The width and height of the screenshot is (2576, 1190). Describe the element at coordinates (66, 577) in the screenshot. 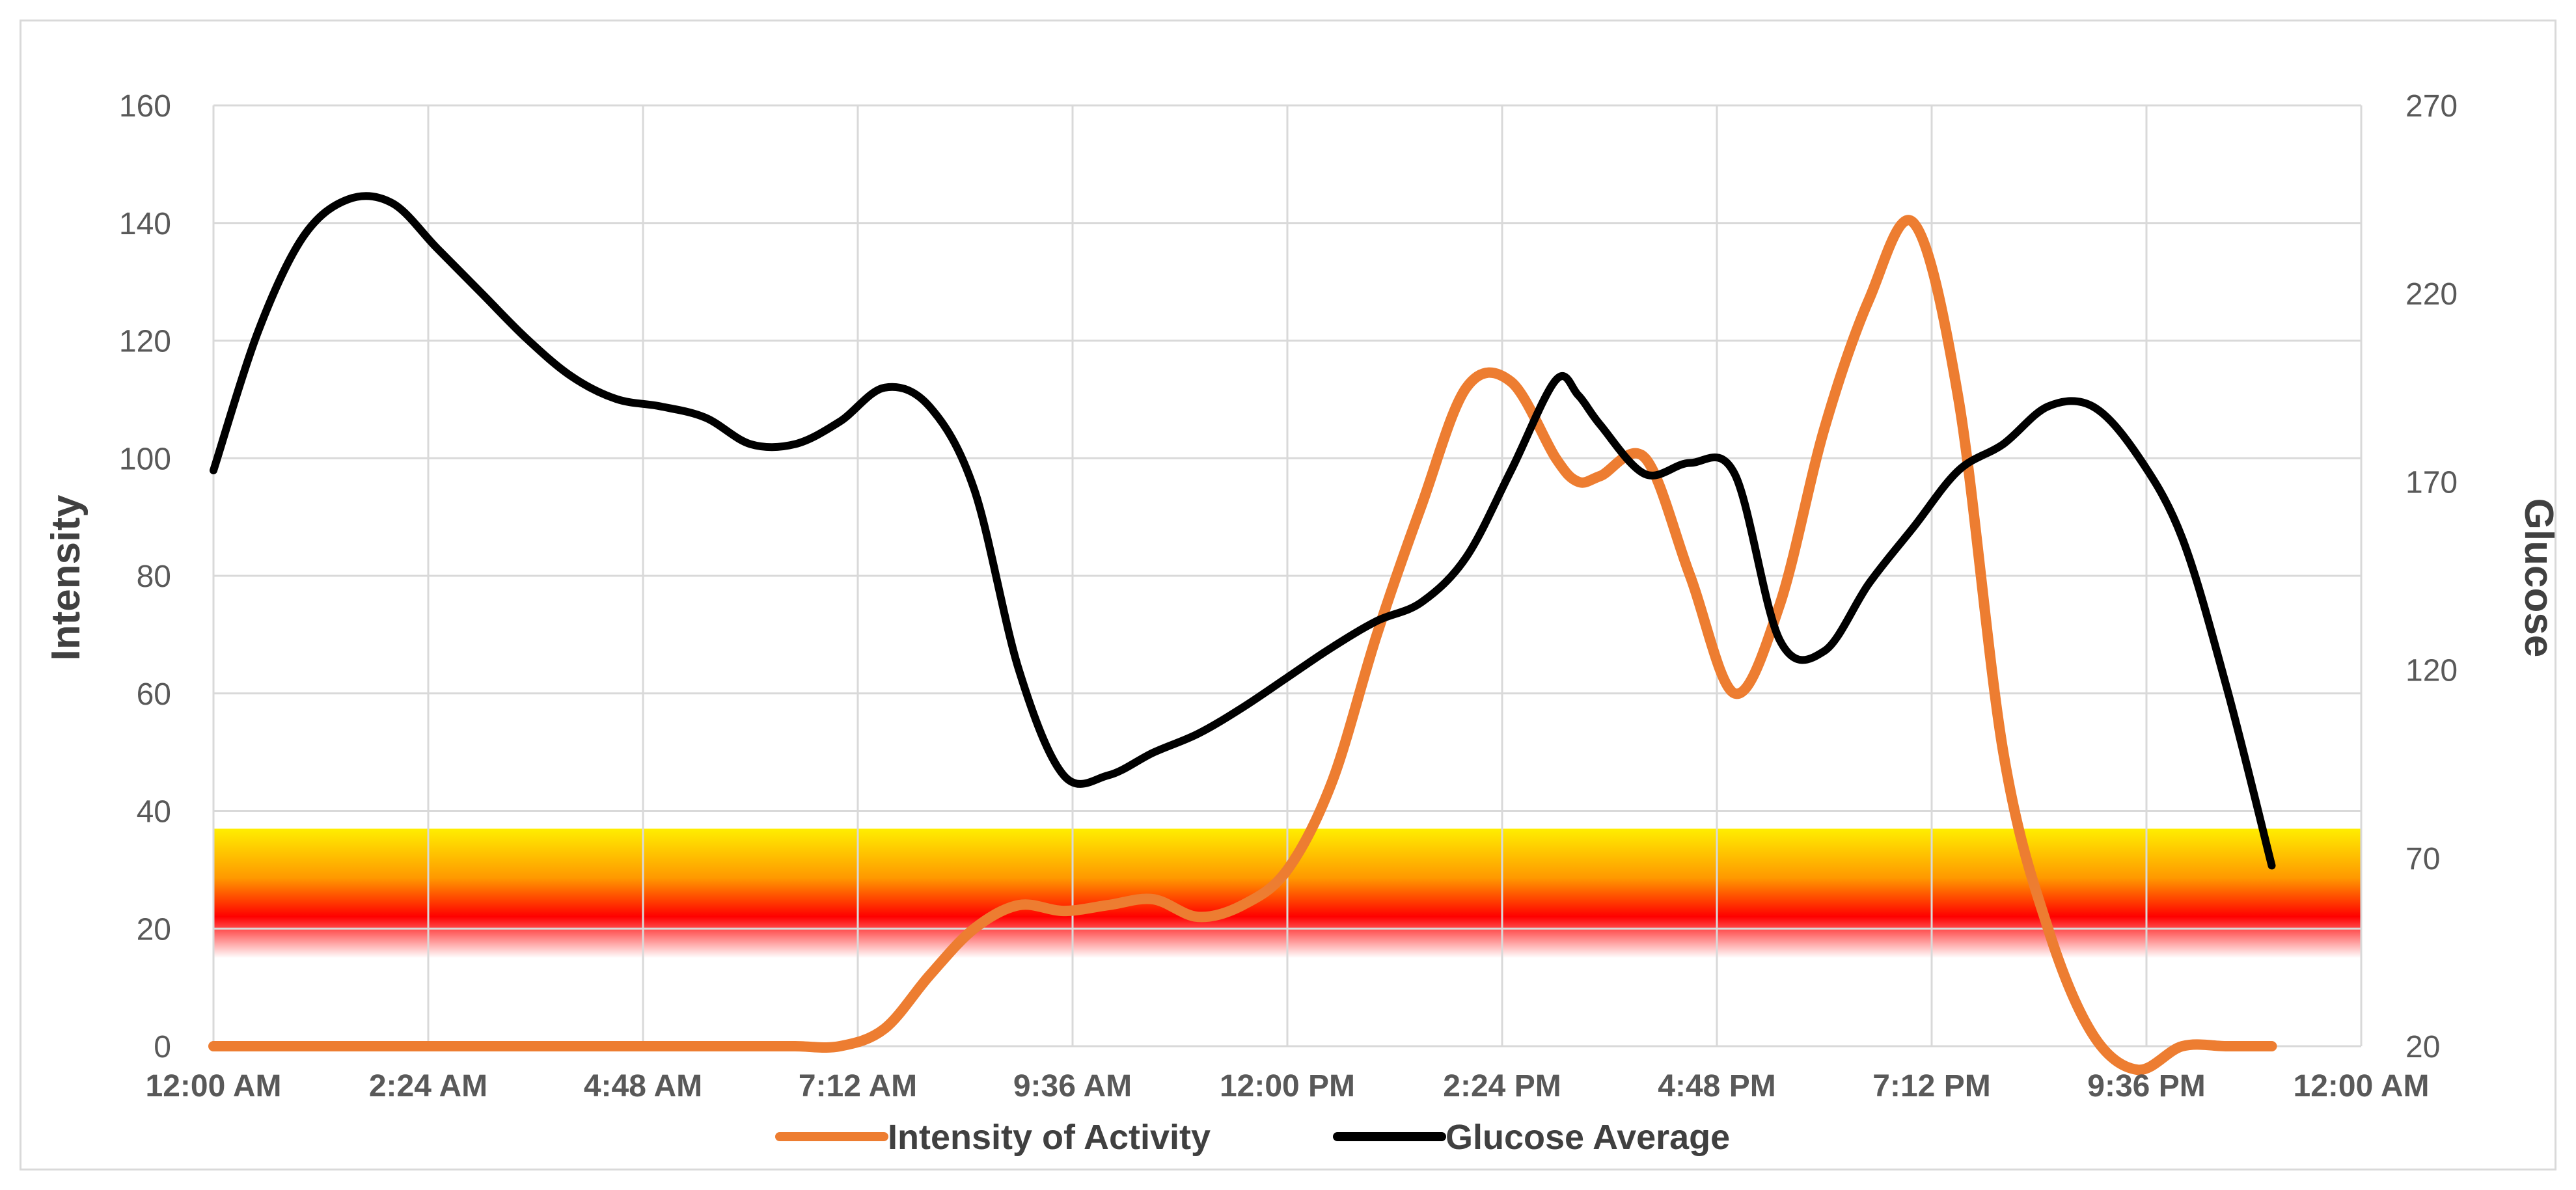

I see `y-axis-left-title: Intensity` at that location.